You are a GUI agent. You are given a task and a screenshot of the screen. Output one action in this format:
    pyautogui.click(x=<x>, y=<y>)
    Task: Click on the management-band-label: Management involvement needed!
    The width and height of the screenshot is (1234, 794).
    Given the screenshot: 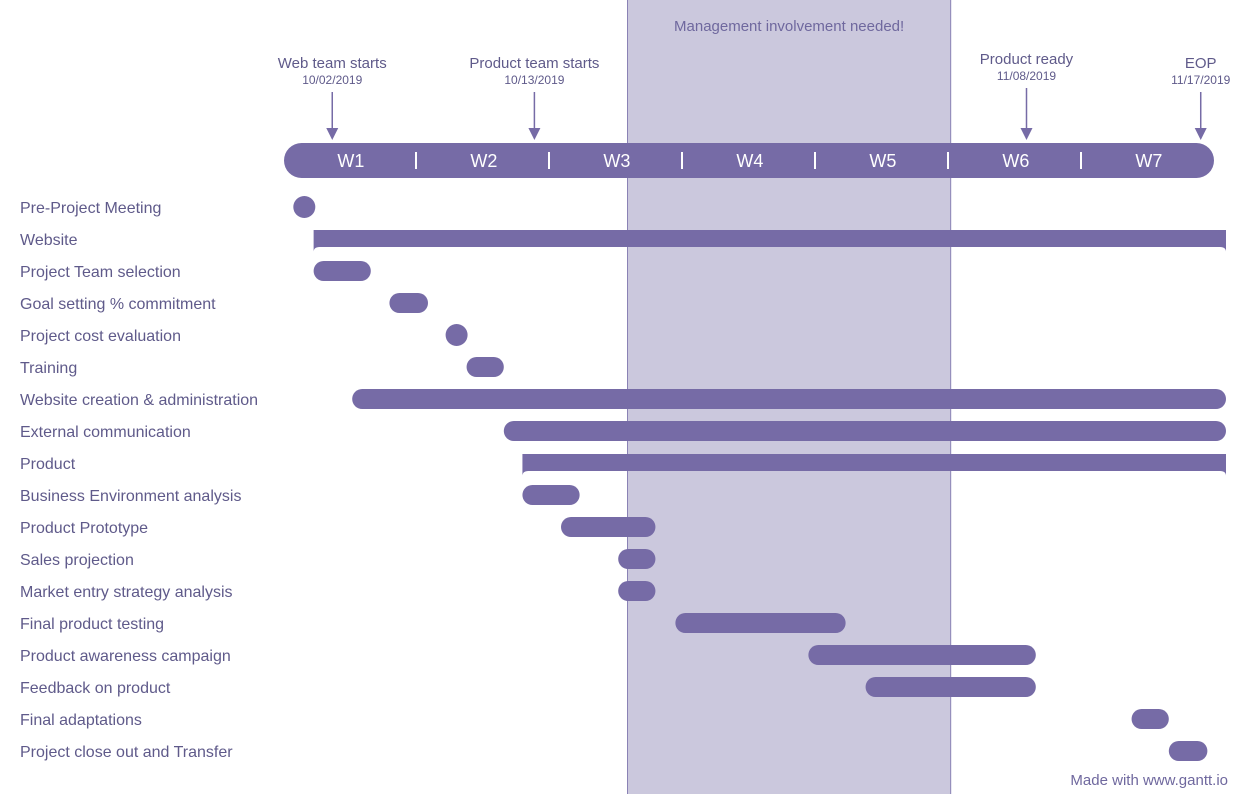 What is the action you would take?
    pyautogui.click(x=789, y=26)
    